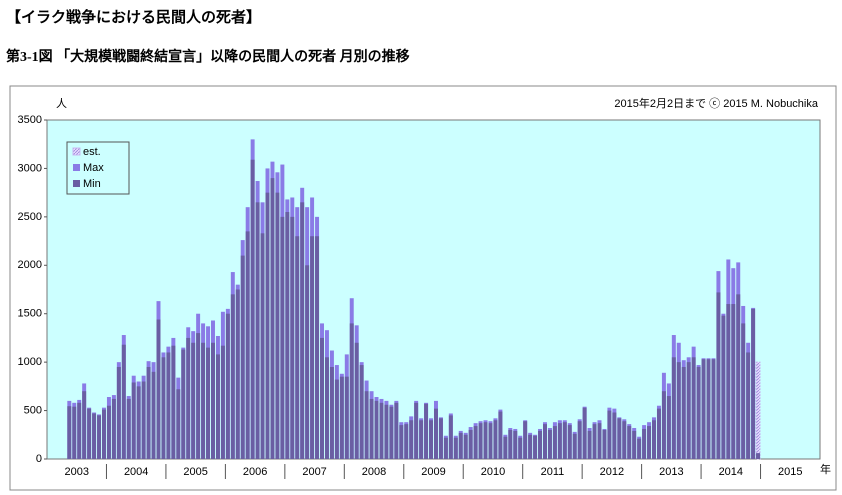 The height and width of the screenshot is (495, 842). Describe the element at coordinates (30, 314) in the screenshot. I see `y-tick-label: 1500` at that location.